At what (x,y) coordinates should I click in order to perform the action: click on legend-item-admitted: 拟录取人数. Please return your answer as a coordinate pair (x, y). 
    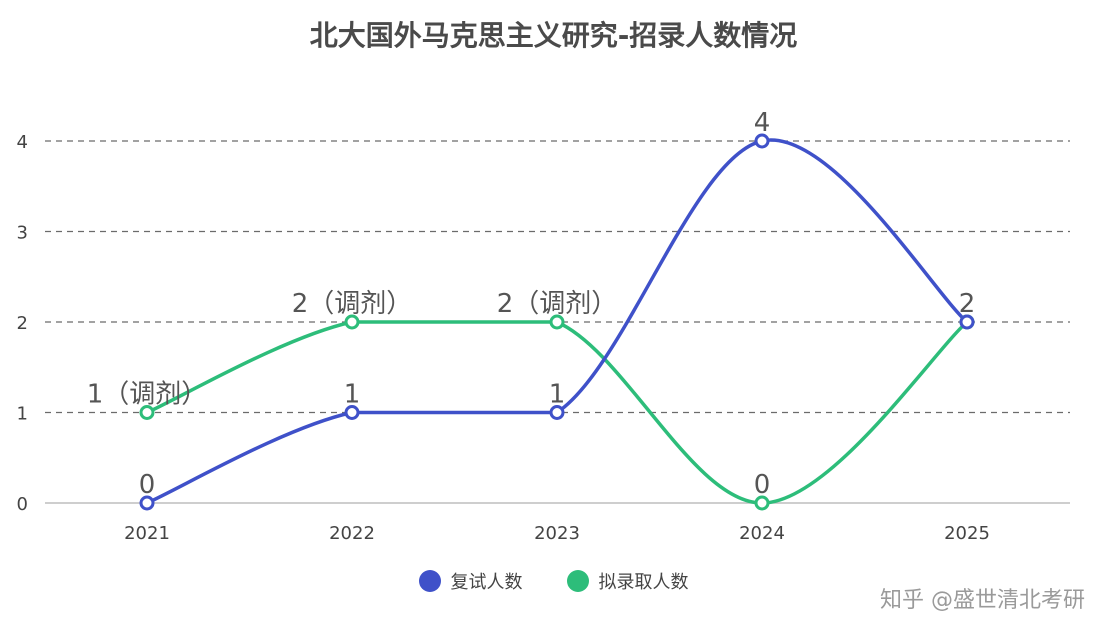
    Looking at the image, I should click on (627, 581).